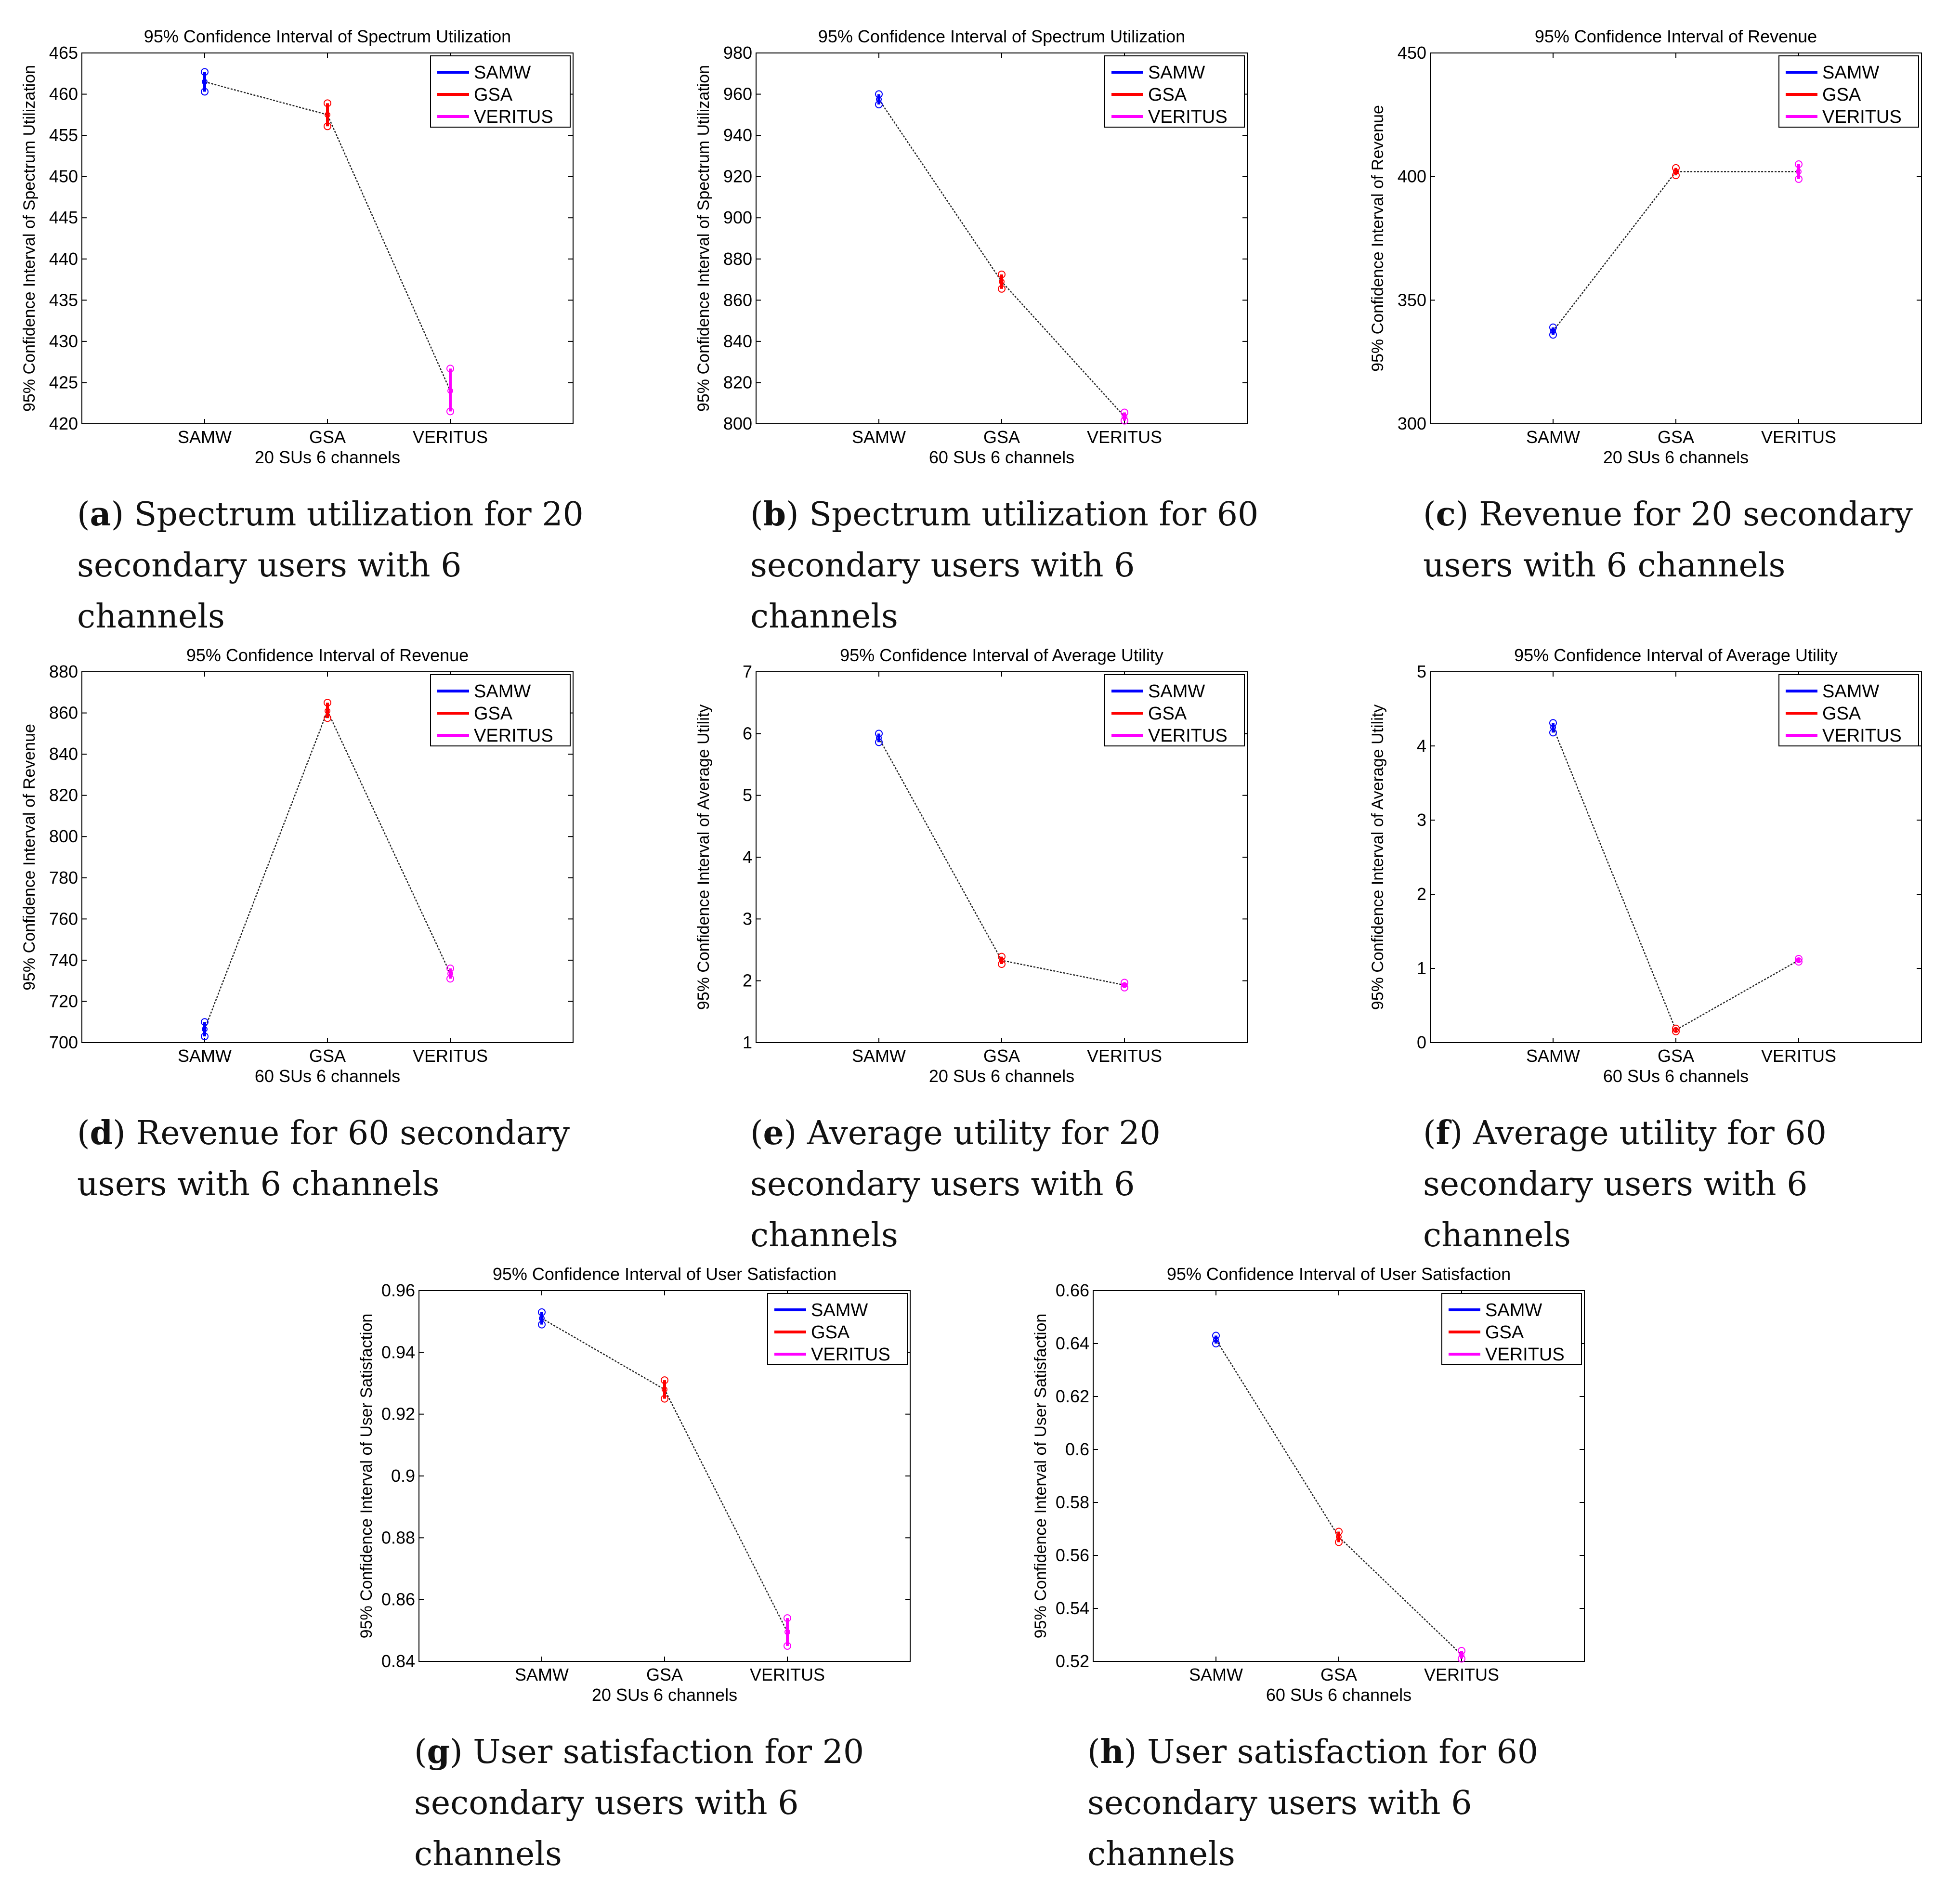  Describe the element at coordinates (1421, 820) in the screenshot. I see `y-tick-label: 3` at that location.